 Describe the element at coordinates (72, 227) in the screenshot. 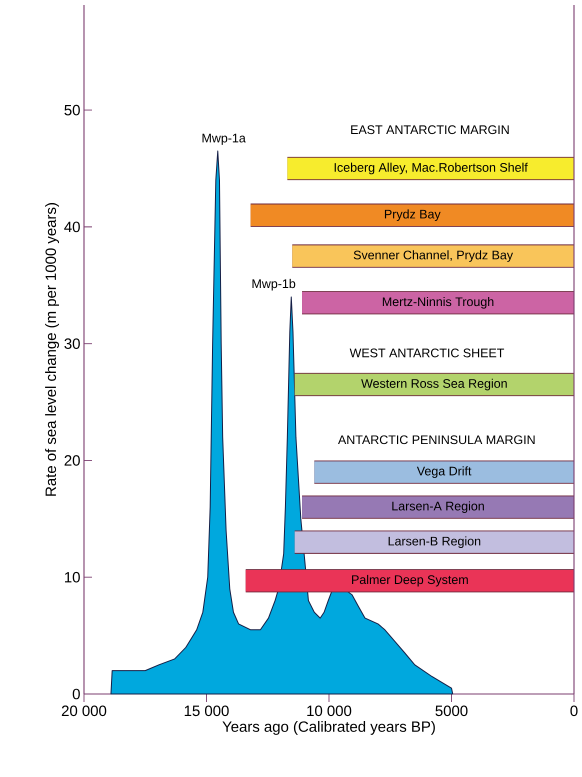

I see `y-tick-label: 40` at that location.